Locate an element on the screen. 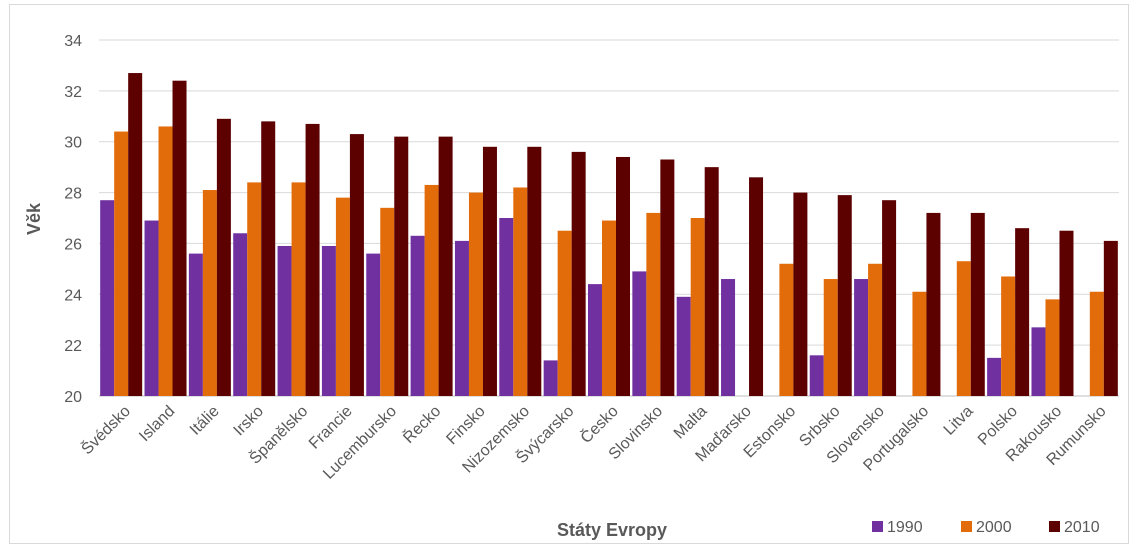 This screenshot has width=1140, height=550. x-category-label: Island is located at coordinates (157, 424).